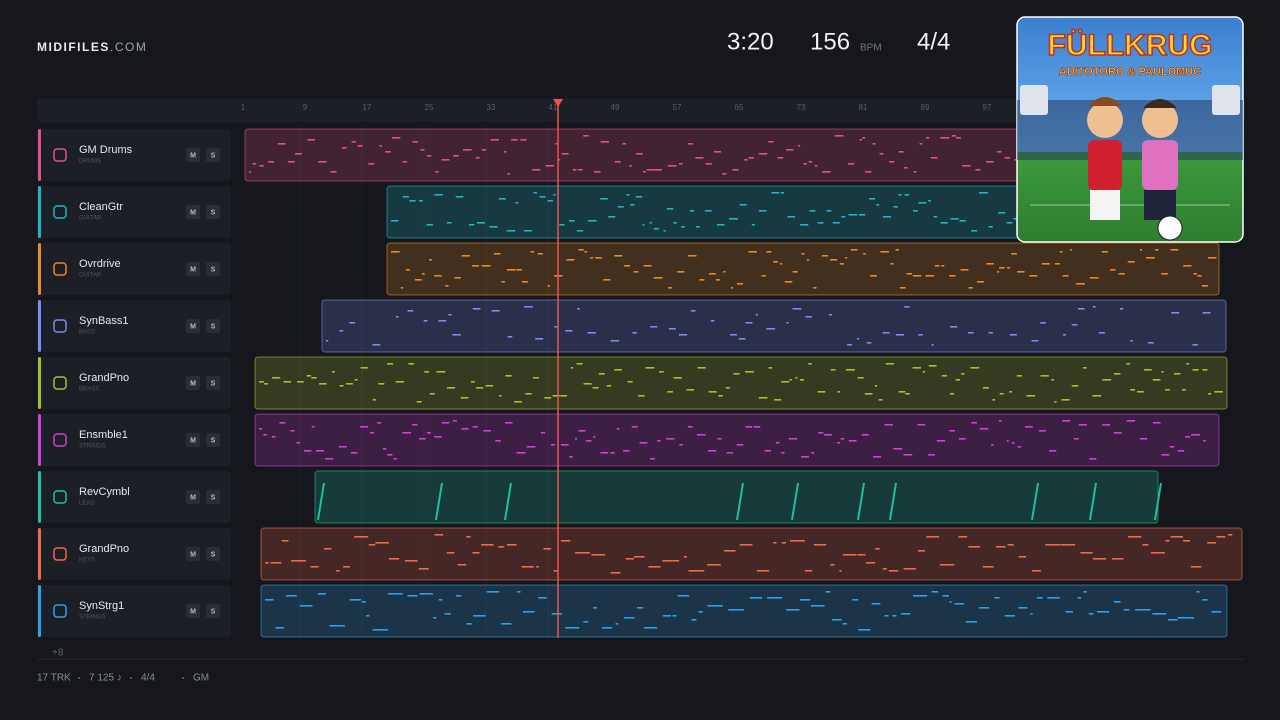  I want to click on track-header: GrandPno BRASS M S, so click(134, 383).